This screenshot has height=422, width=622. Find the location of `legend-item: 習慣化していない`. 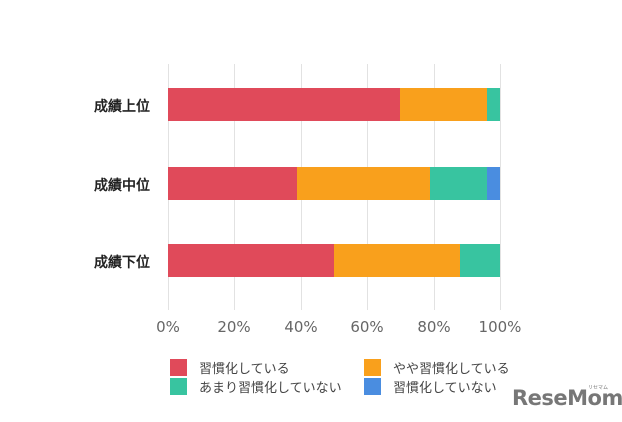

legend-item: 習慣化していない is located at coordinates (430, 386).